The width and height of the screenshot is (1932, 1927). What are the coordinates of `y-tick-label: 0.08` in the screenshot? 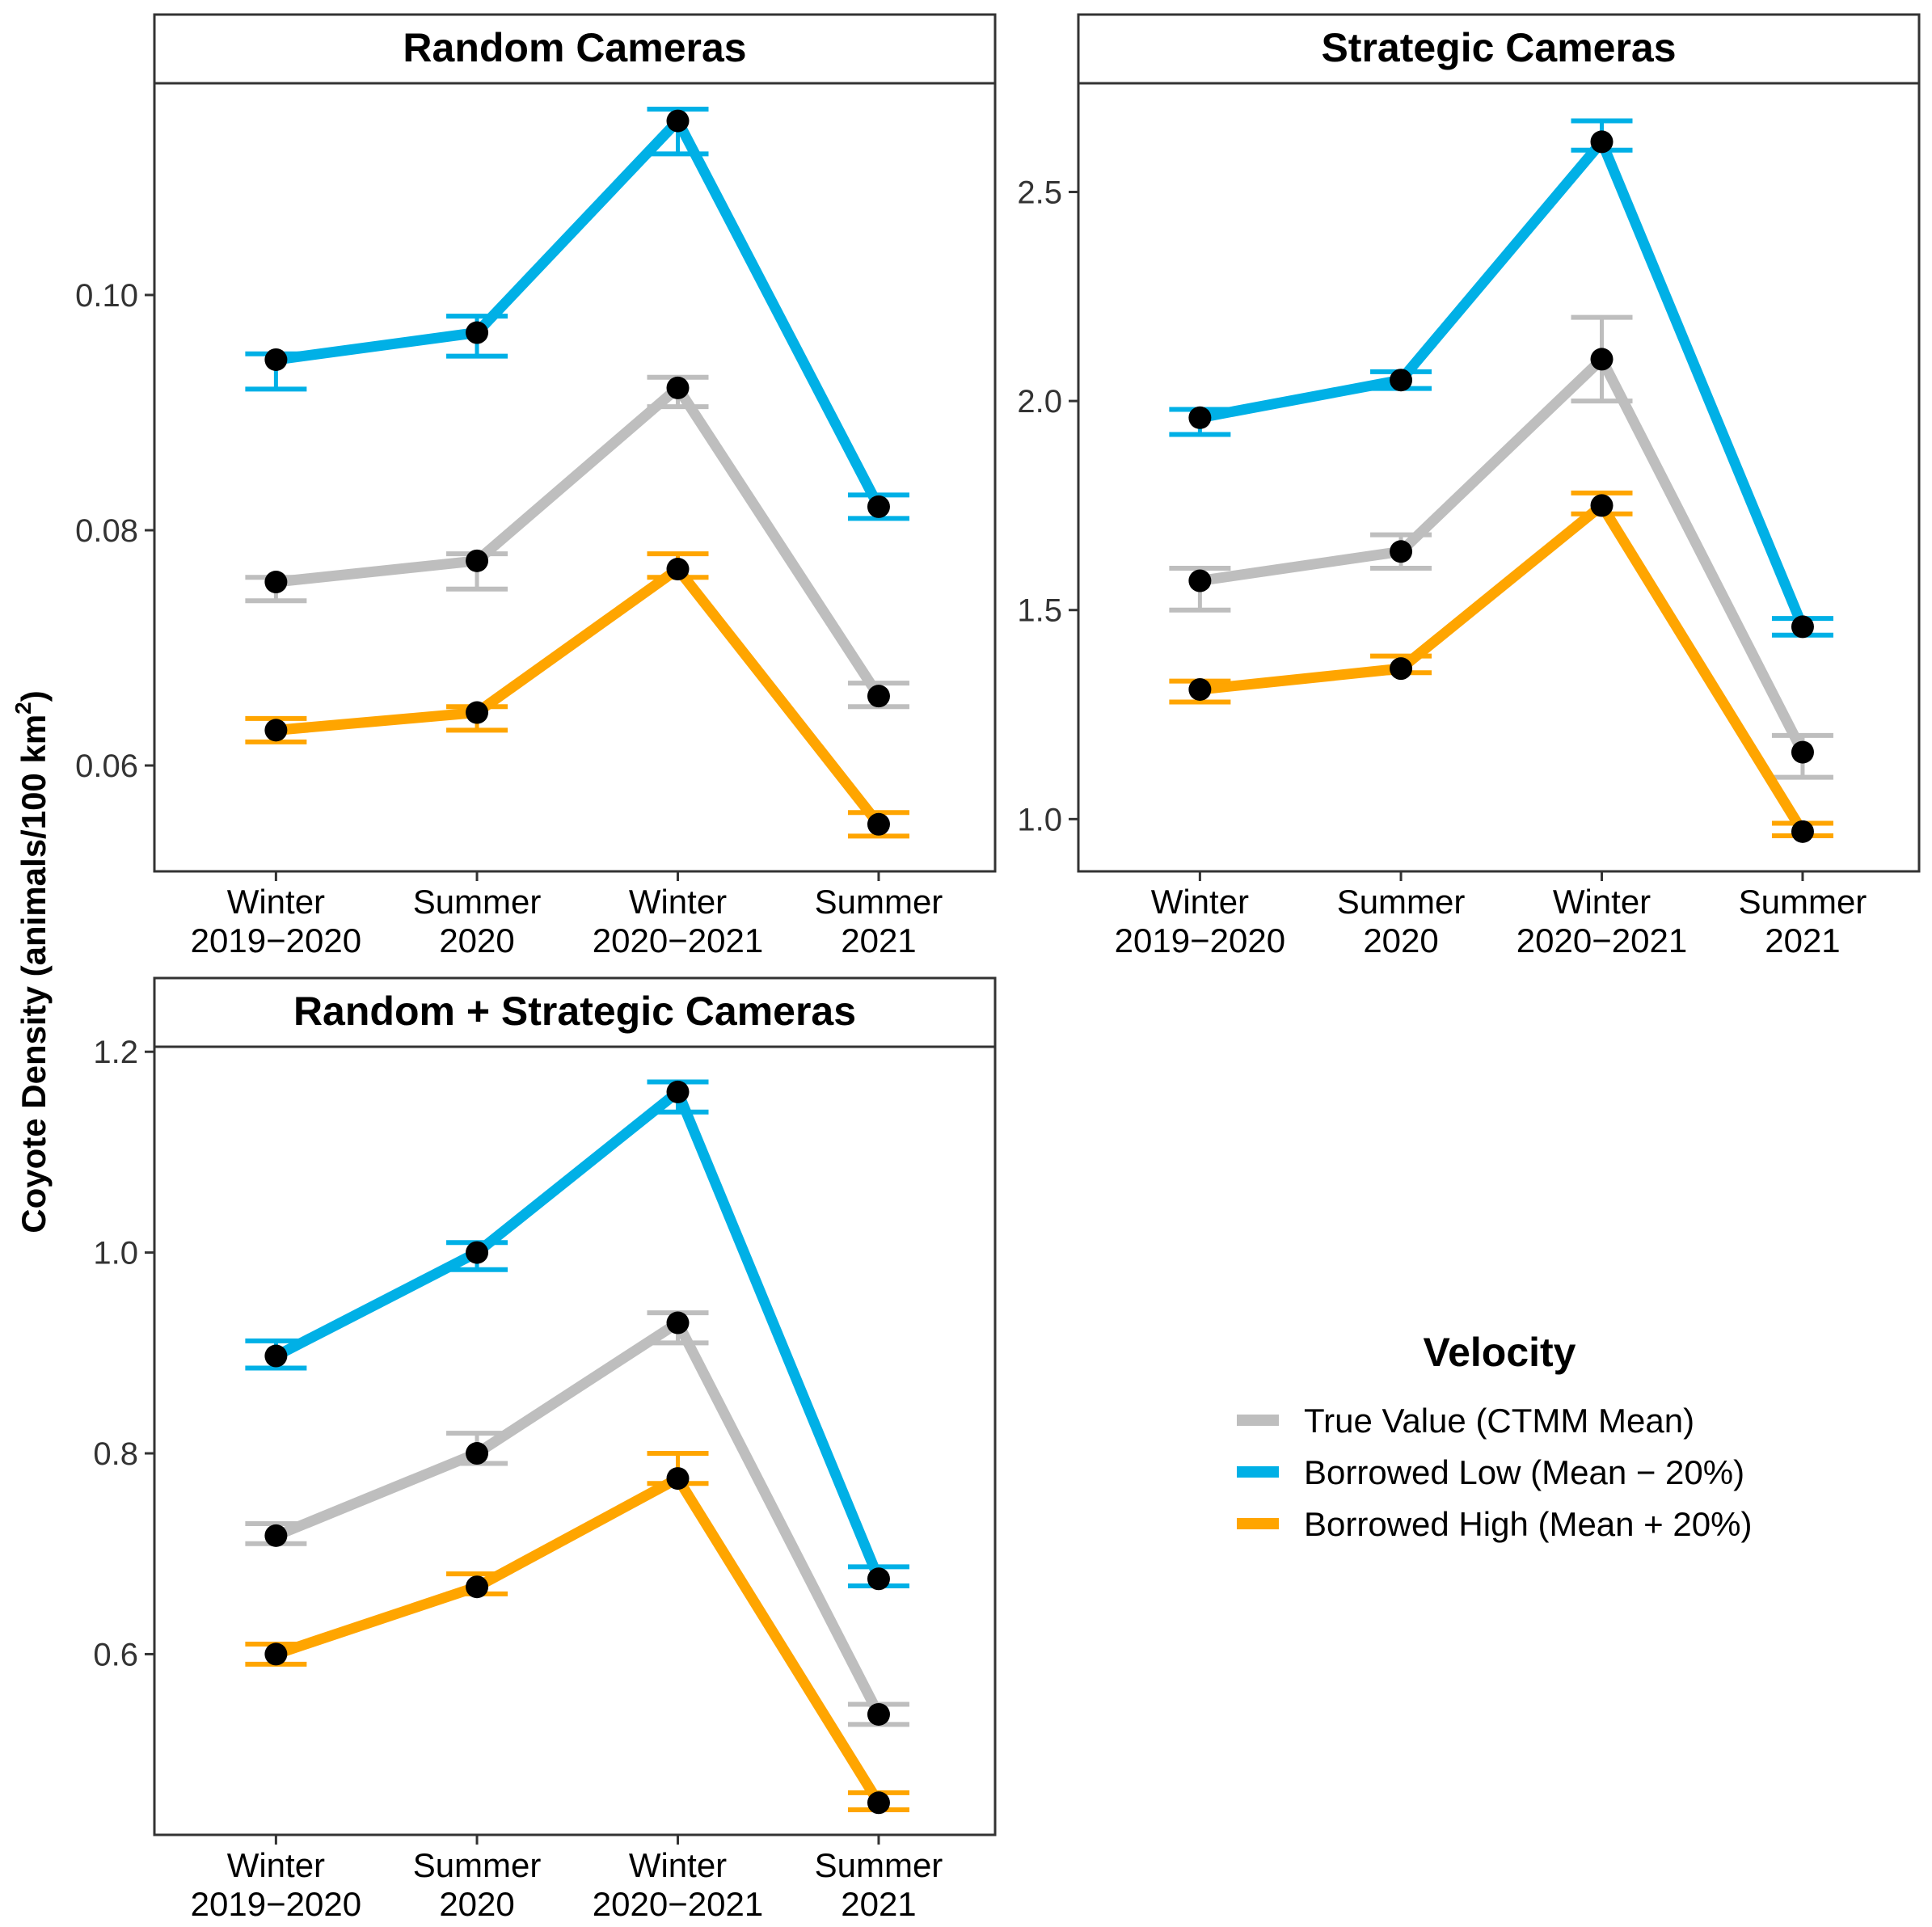 It's located at (106, 531).